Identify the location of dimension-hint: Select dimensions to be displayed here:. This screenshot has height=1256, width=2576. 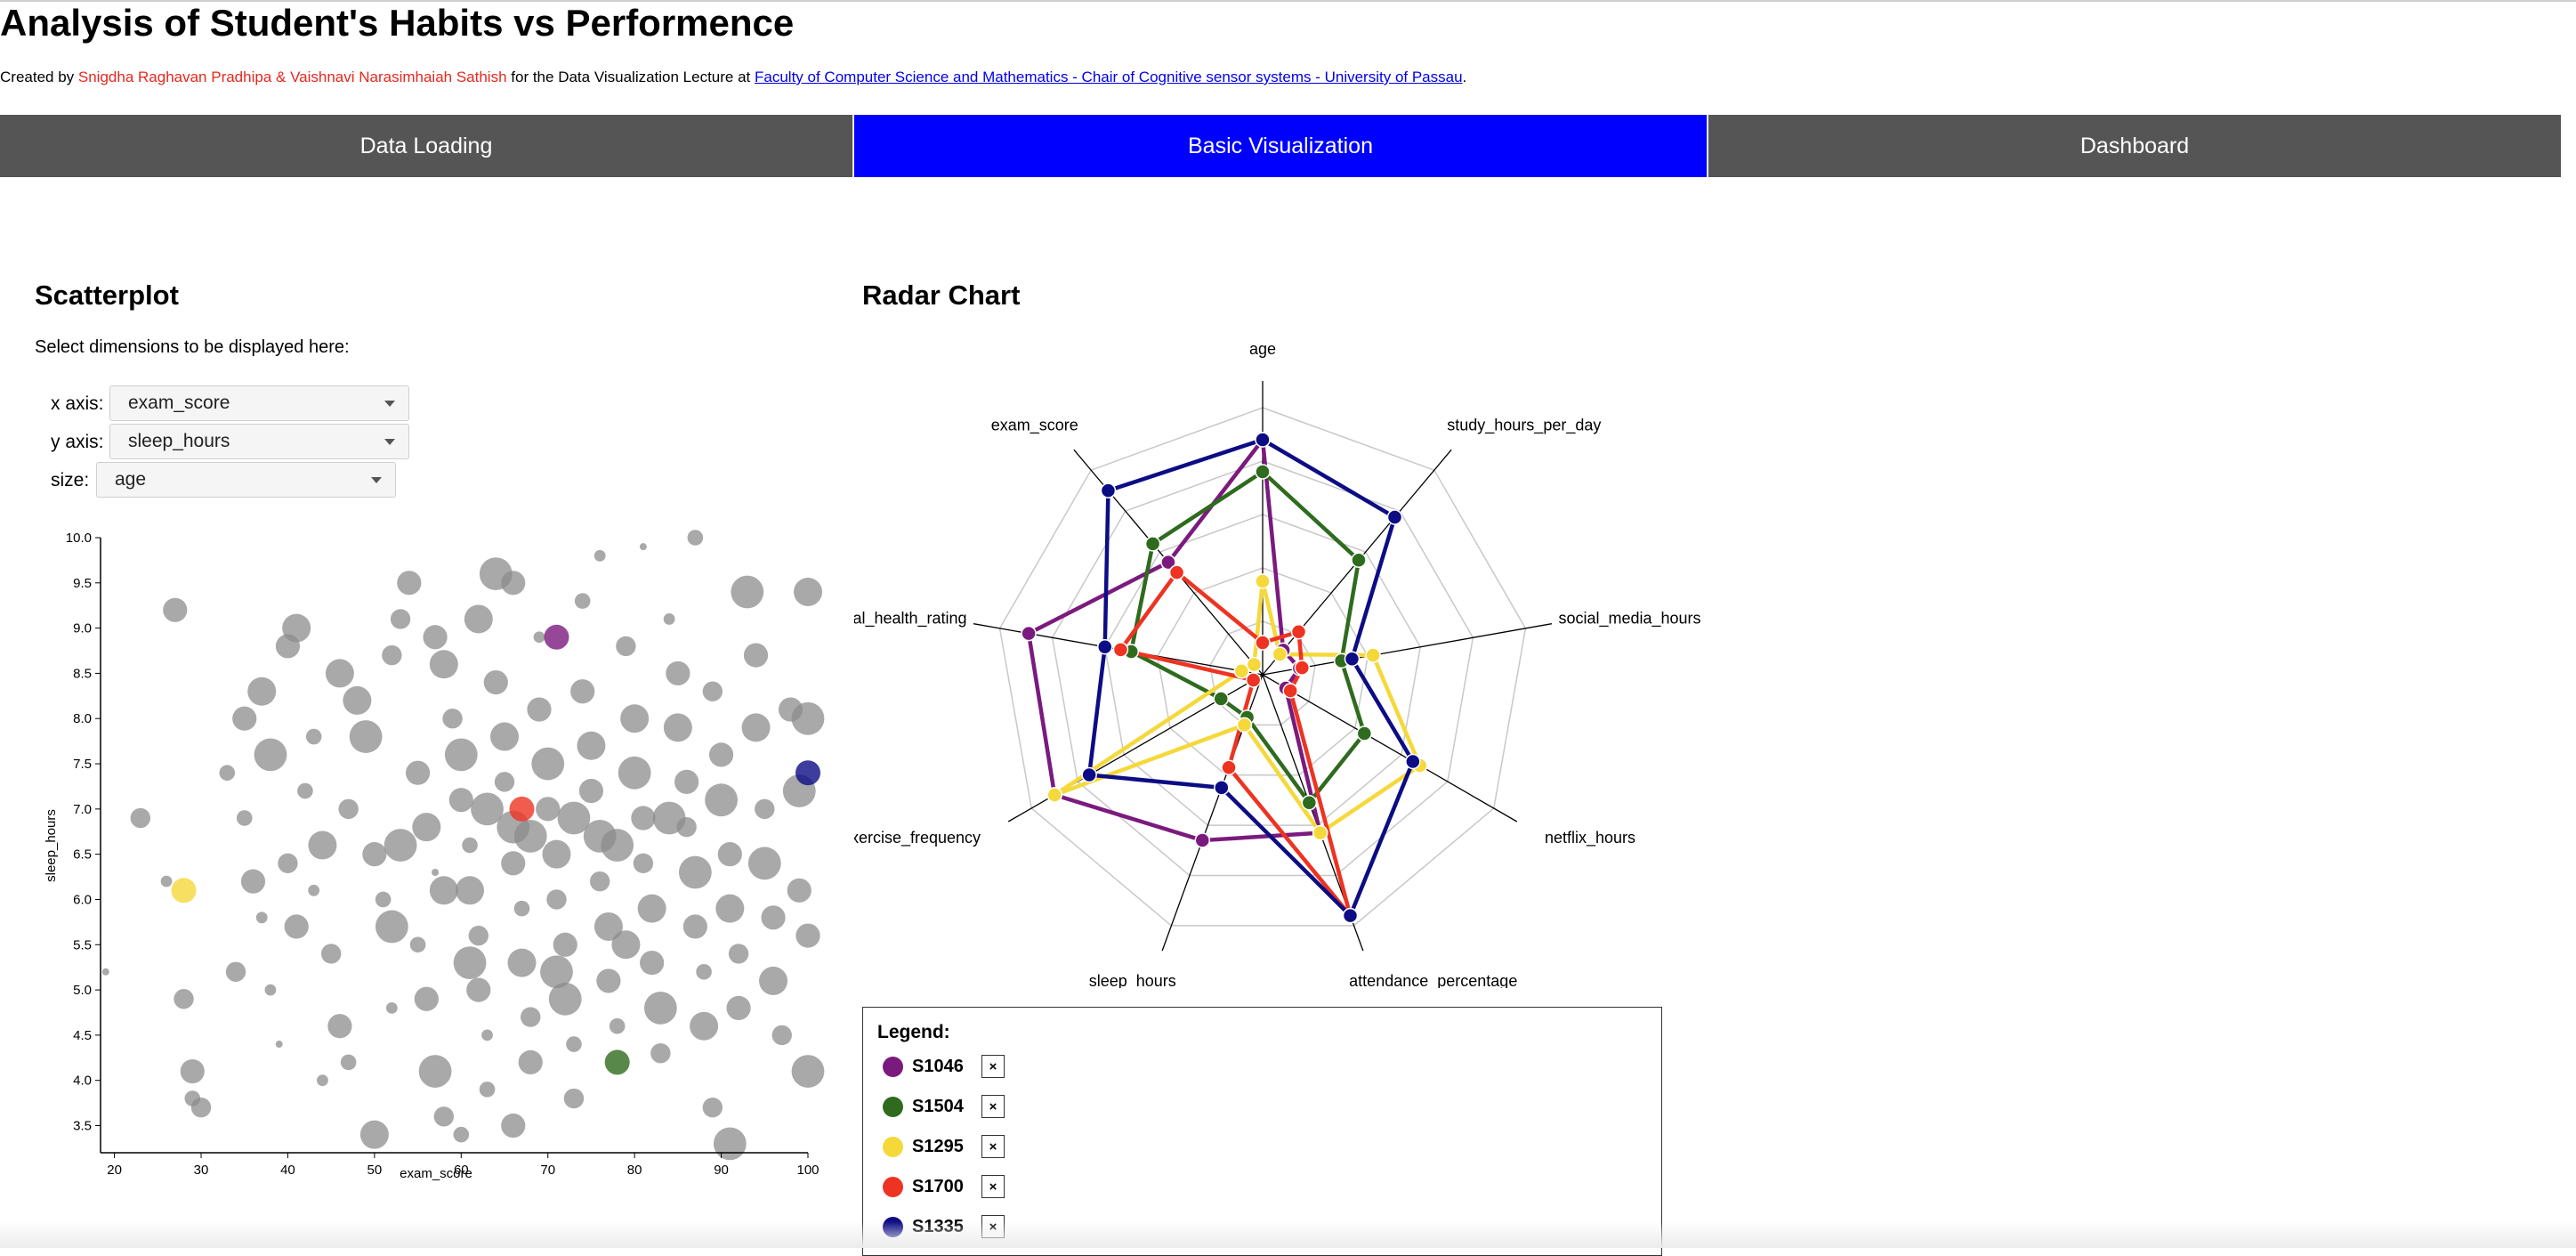
(192, 347).